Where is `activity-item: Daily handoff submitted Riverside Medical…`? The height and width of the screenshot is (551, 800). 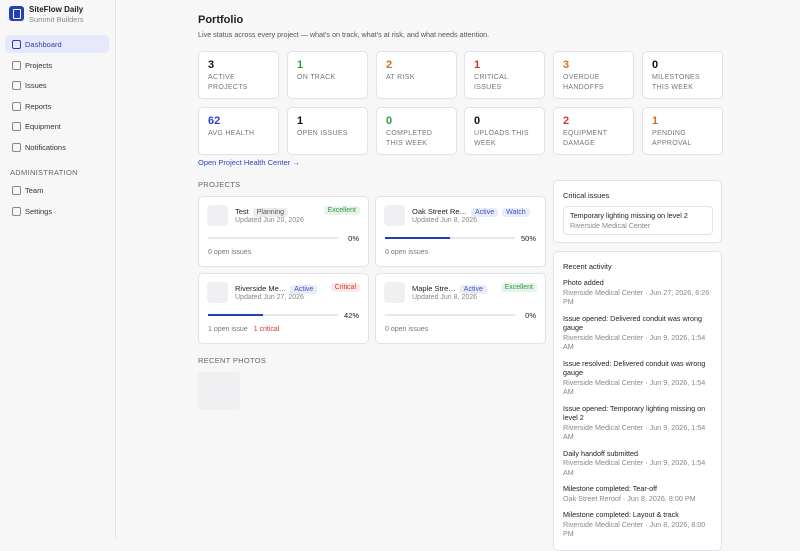 activity-item: Daily handoff submitted Riverside Medical… is located at coordinates (638, 463).